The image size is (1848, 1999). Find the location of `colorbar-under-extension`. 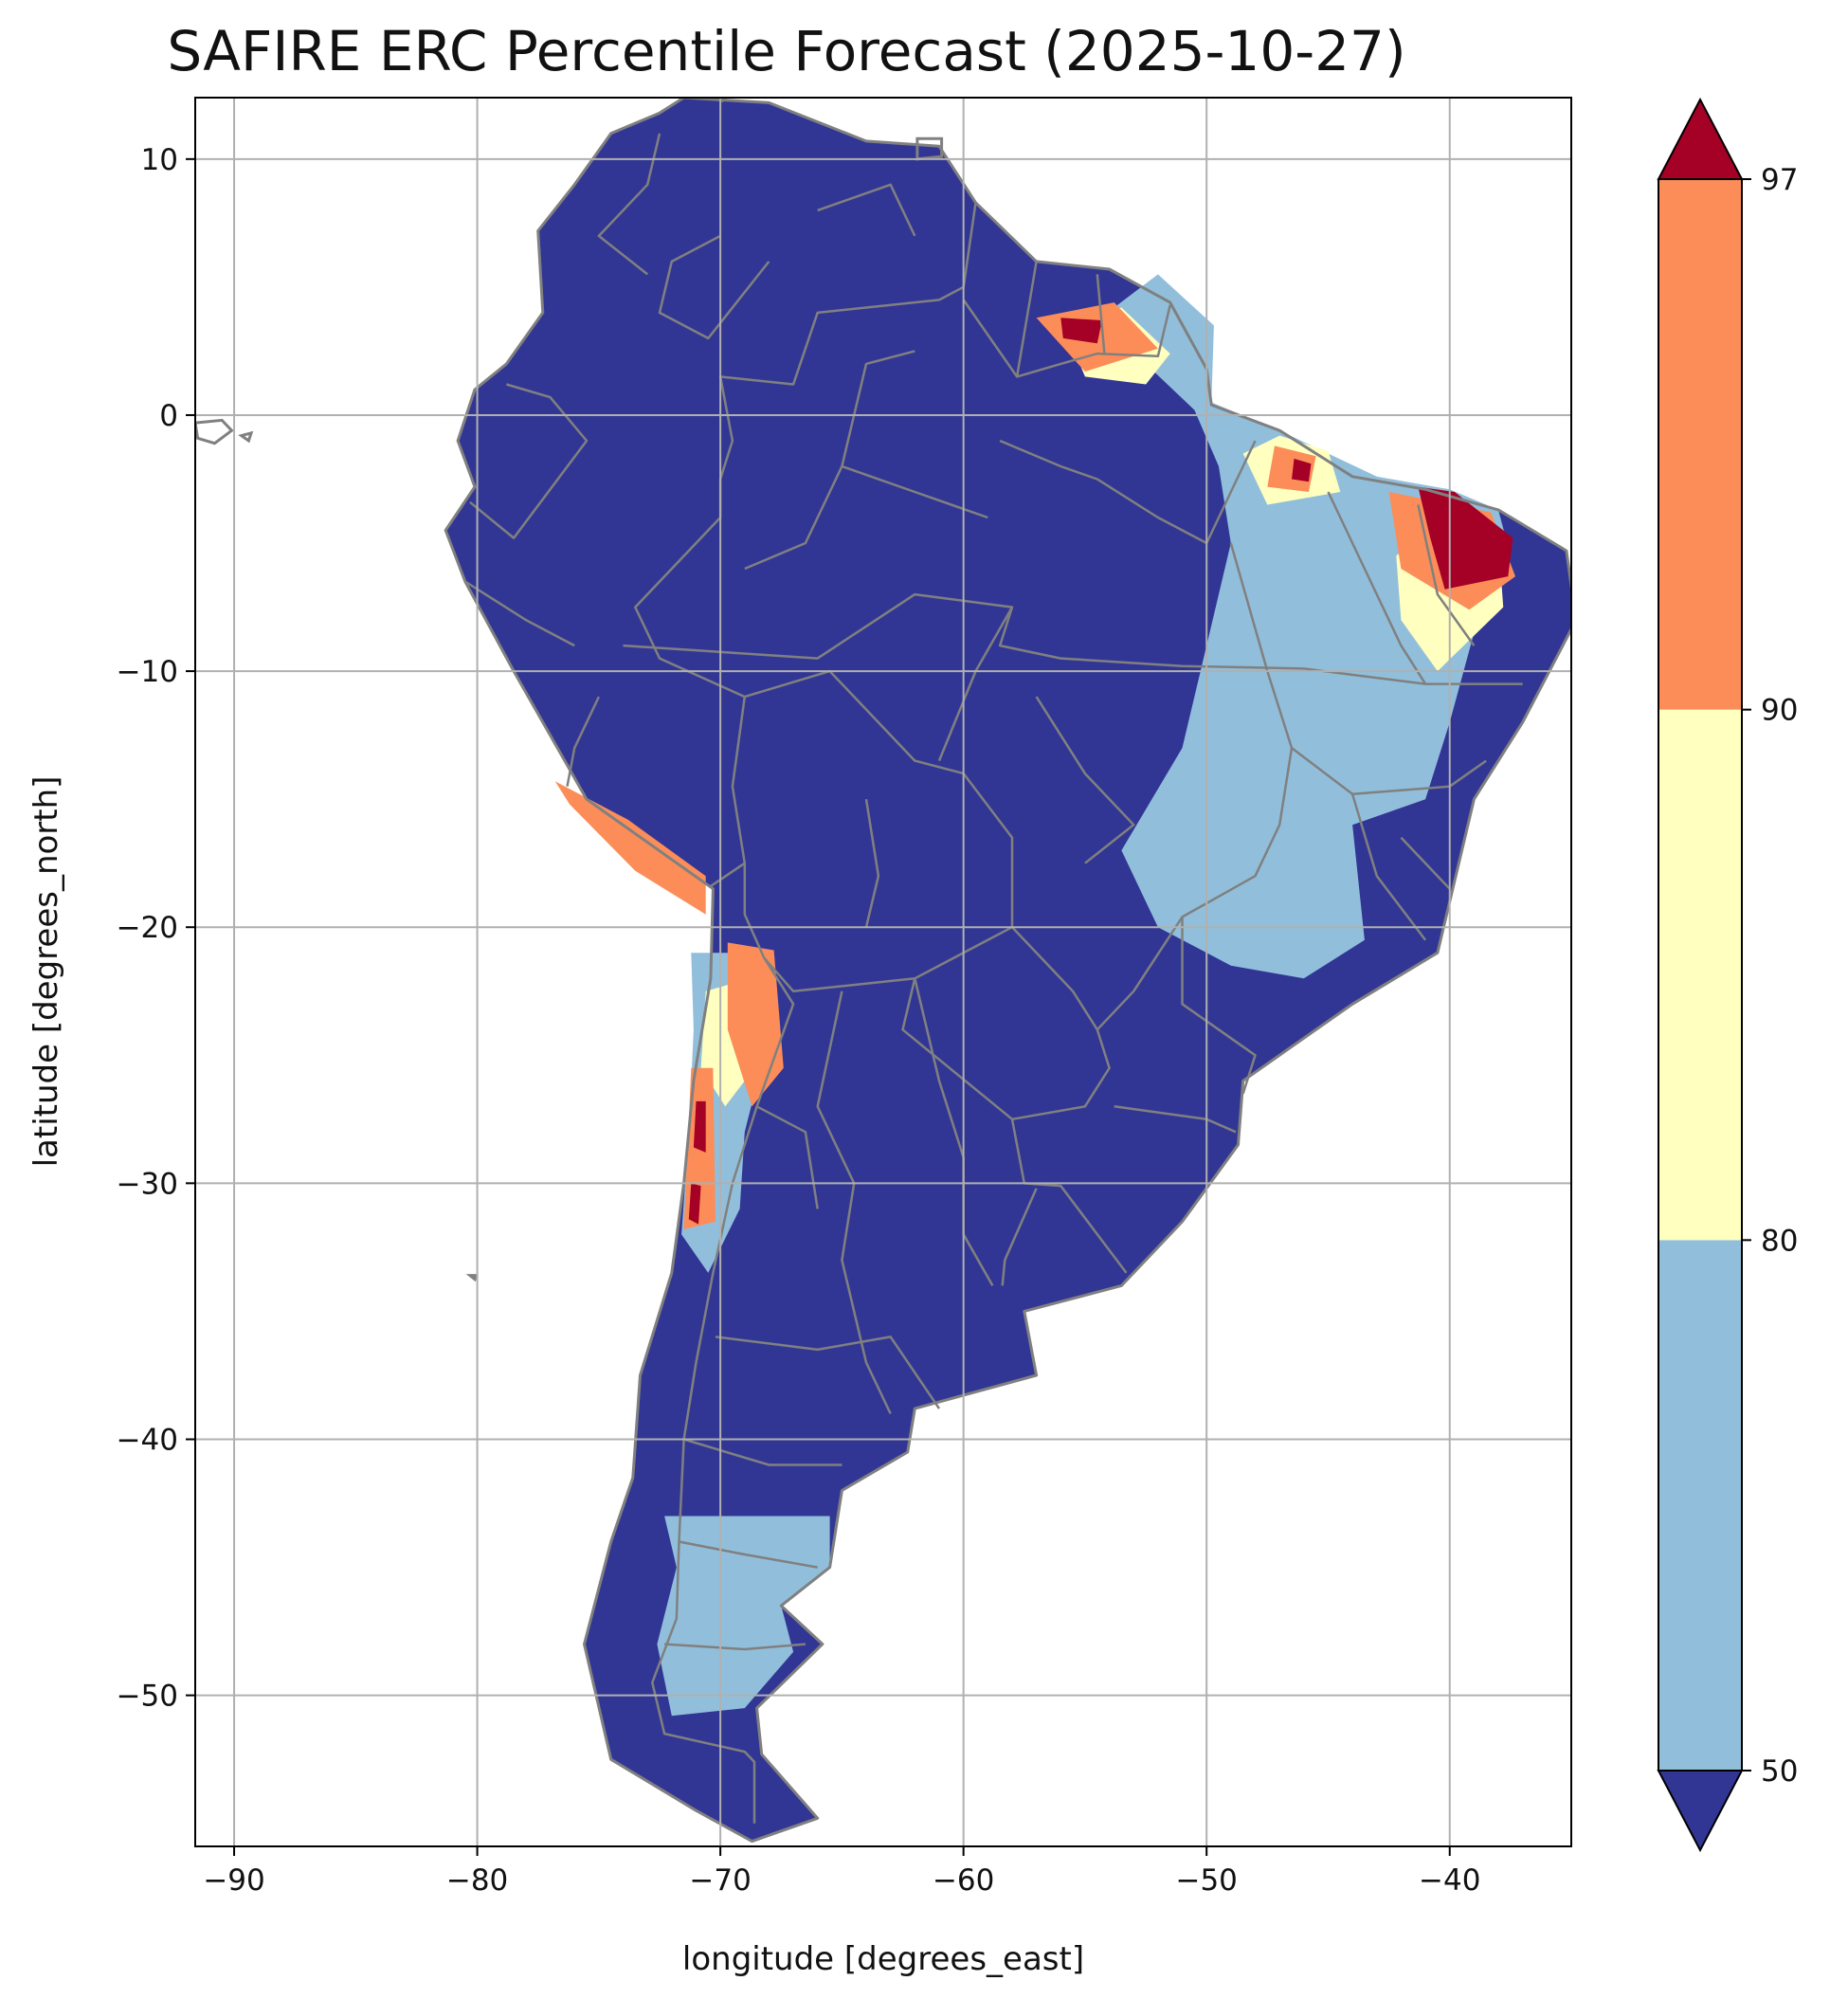

colorbar-under-extension is located at coordinates (1701, 1812).